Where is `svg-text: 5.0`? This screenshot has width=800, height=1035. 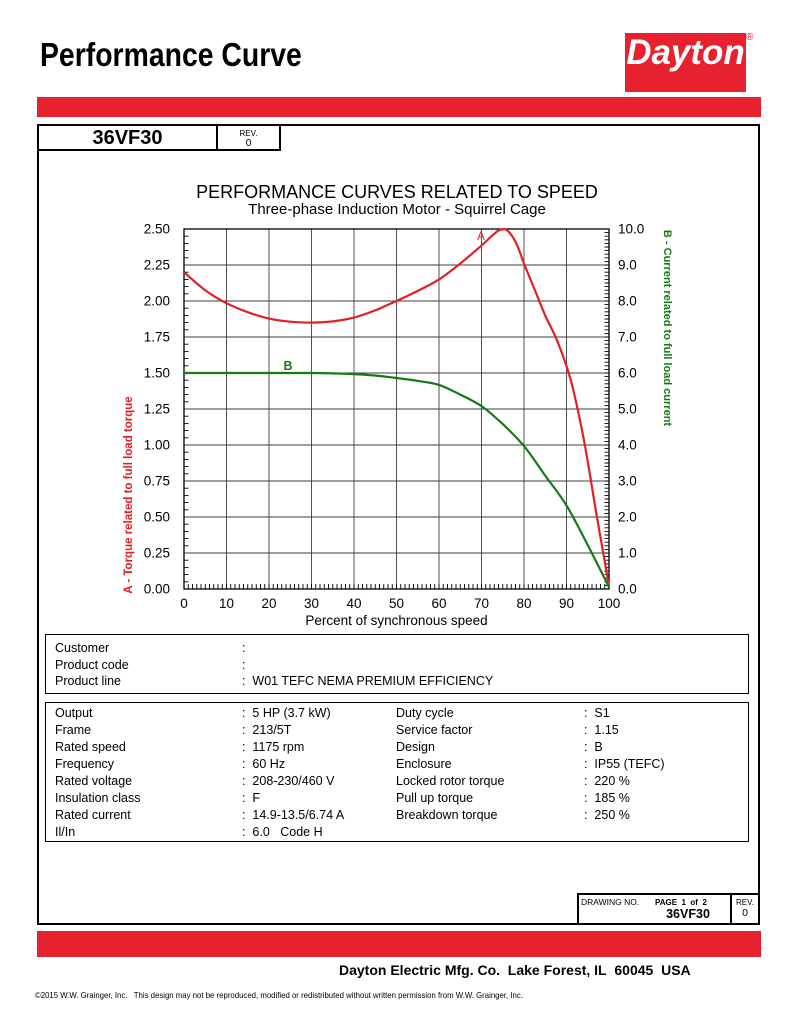
svg-text: 5.0 is located at coordinates (627, 409).